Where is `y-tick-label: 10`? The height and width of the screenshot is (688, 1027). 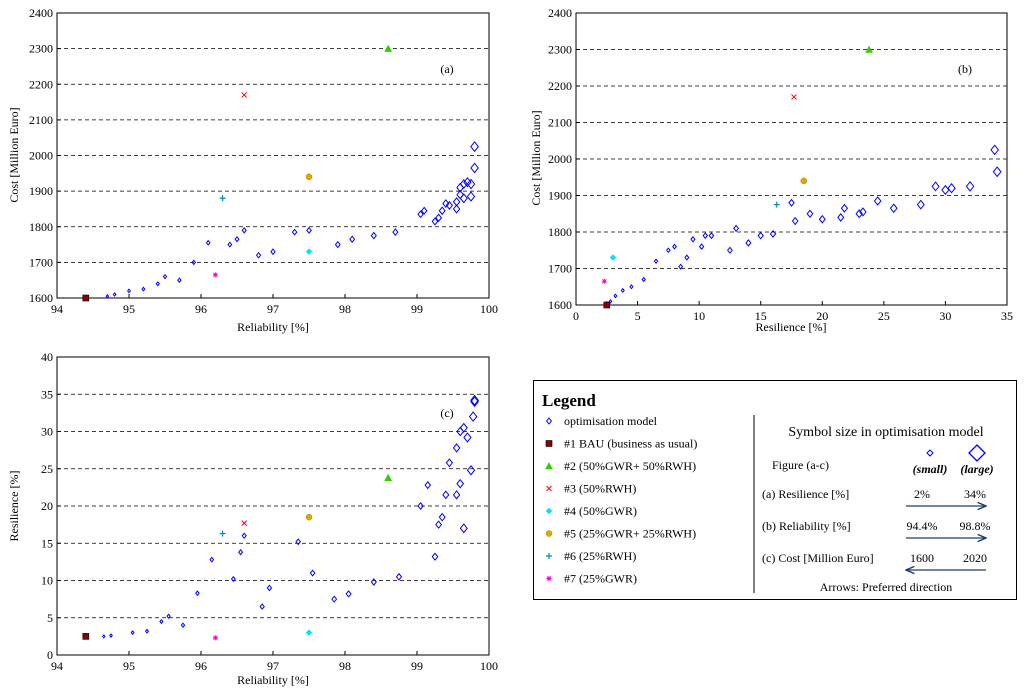 y-tick-label: 10 is located at coordinates (47, 581).